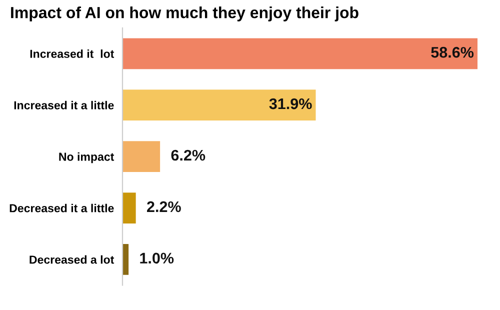 This screenshot has height=310, width=500. What do you see at coordinates (290, 104) in the screenshot?
I see `data-label: 31.9%` at bounding box center [290, 104].